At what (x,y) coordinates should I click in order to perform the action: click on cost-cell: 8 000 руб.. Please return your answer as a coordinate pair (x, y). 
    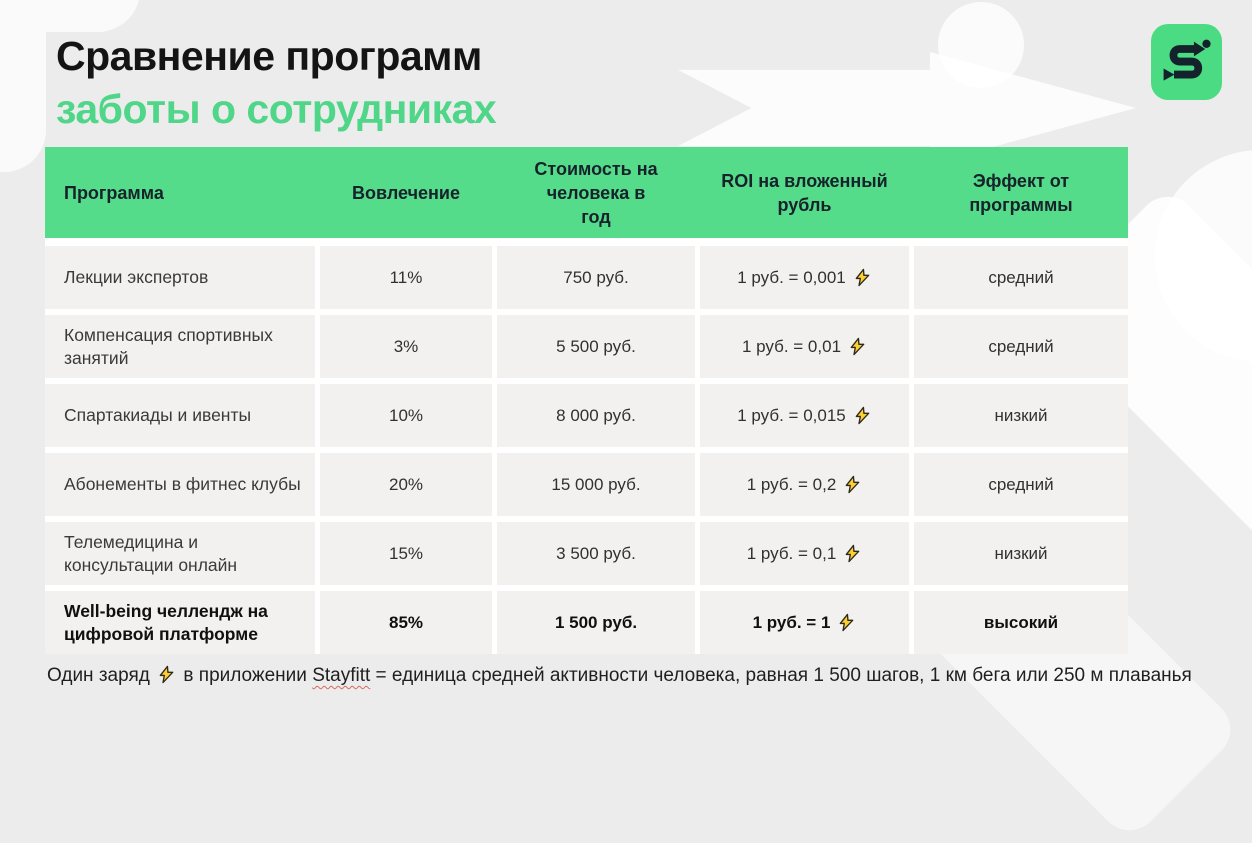
    Looking at the image, I should click on (596, 415).